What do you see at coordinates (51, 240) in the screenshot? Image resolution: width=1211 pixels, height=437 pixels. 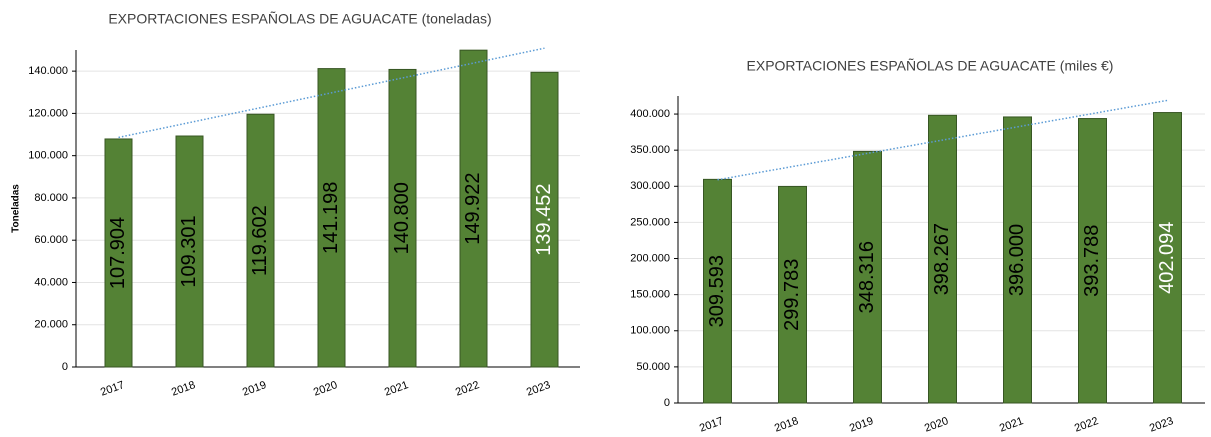 I see `y-tick-label: 60.000` at bounding box center [51, 240].